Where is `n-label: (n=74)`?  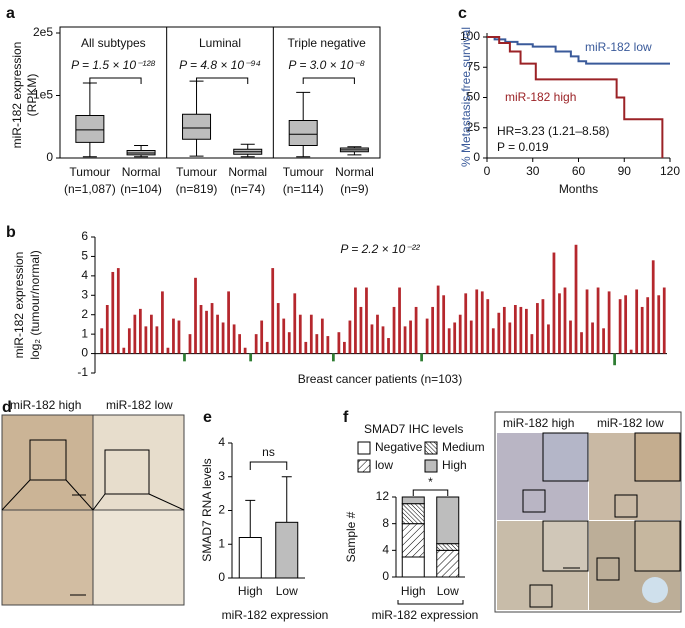
n-label: (n=74) is located at coordinates (247, 189).